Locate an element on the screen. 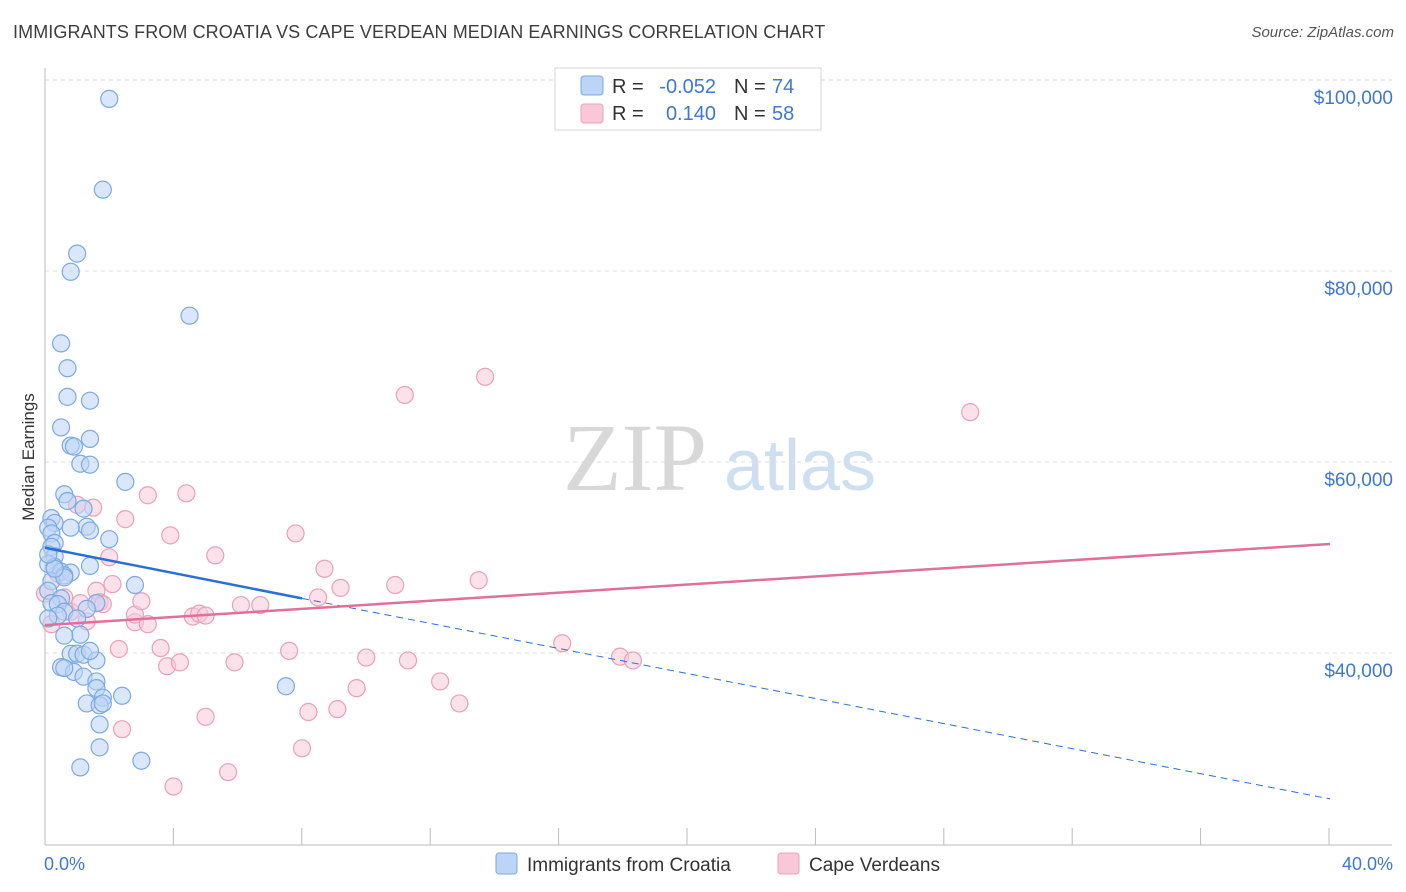 This screenshot has height=892, width=1406. watermark-atlas: atlas is located at coordinates (800, 466).